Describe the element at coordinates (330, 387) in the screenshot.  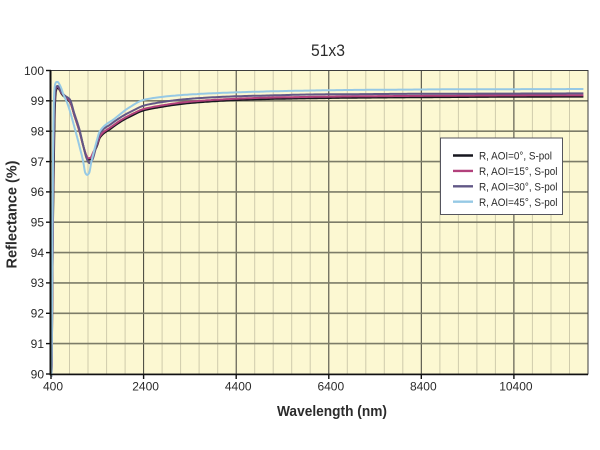
I see `svg-text: 6400` at that location.